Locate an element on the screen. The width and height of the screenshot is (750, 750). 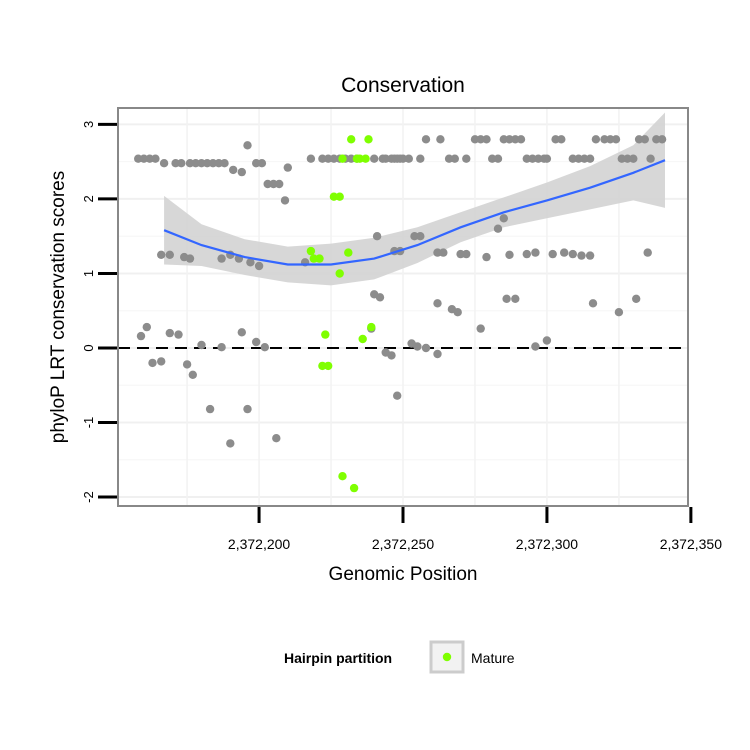
legend-title: Hairpin partition is located at coordinates (338, 658).